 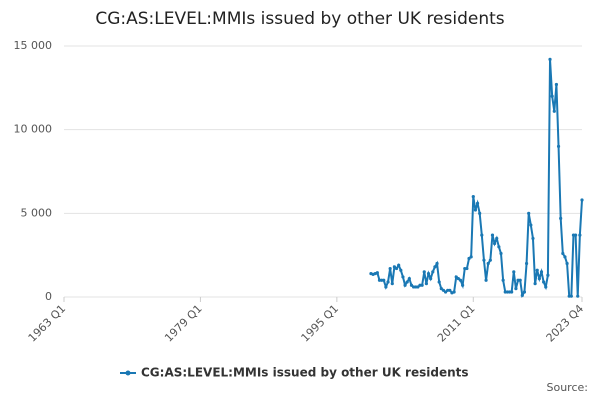 I want to click on y-tick-label: 5 000, so click(x=37, y=212).